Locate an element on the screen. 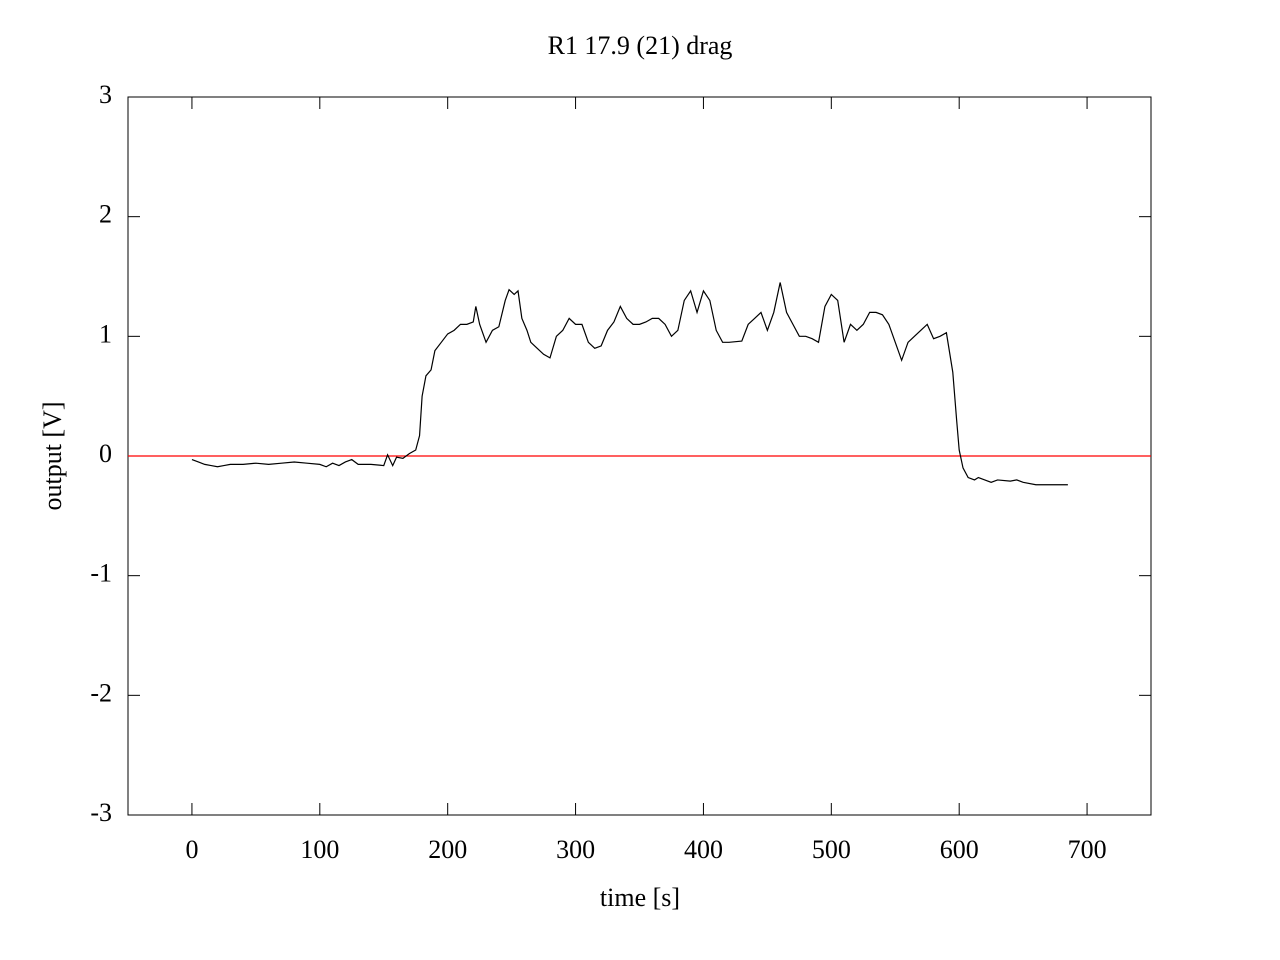 The image size is (1280, 960). y-tick-label: -1 is located at coordinates (101, 573).